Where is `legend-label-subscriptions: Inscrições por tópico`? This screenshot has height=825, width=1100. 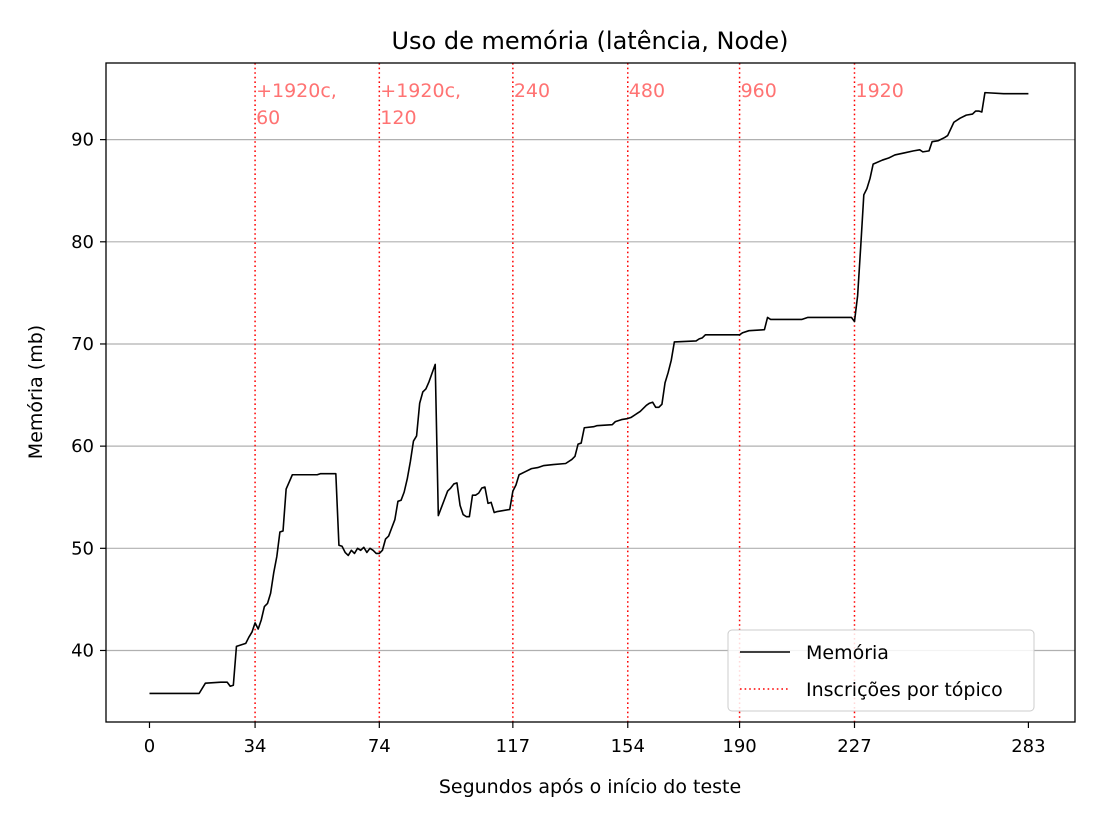 legend-label-subscriptions: Inscrições por tópico is located at coordinates (904, 690).